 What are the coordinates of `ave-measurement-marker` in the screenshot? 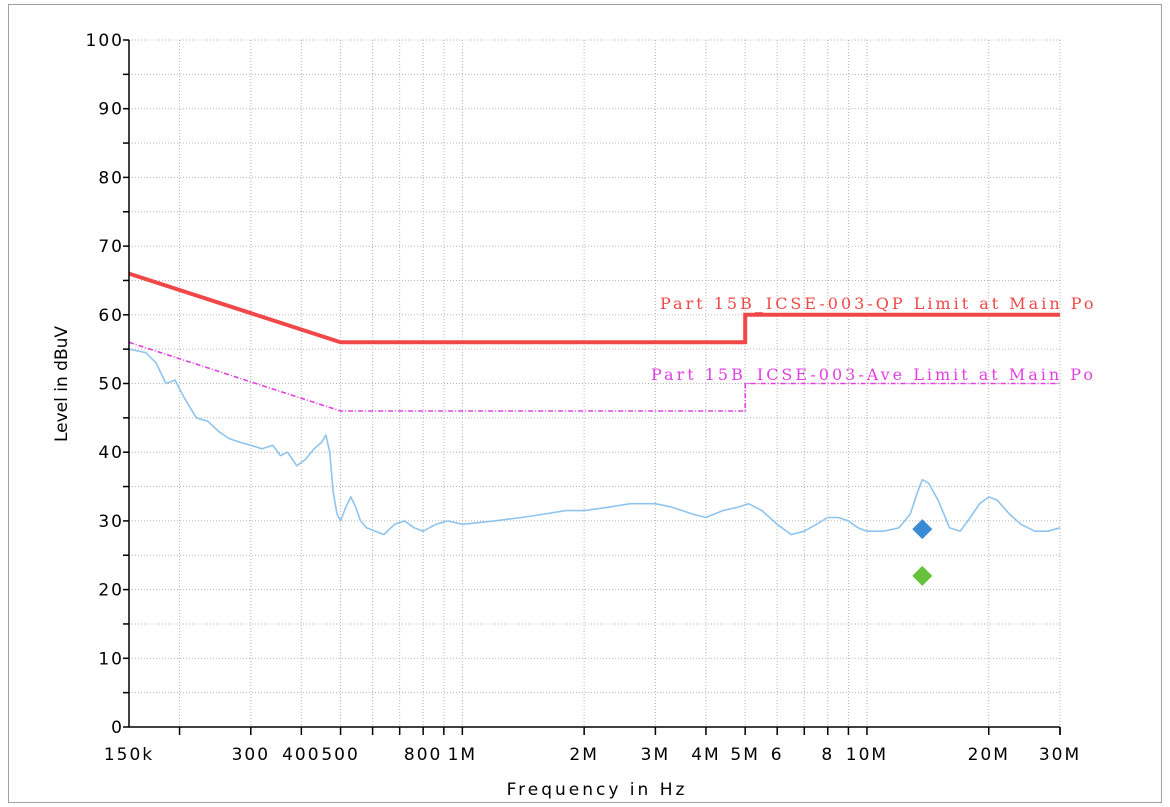 It's located at (922, 575).